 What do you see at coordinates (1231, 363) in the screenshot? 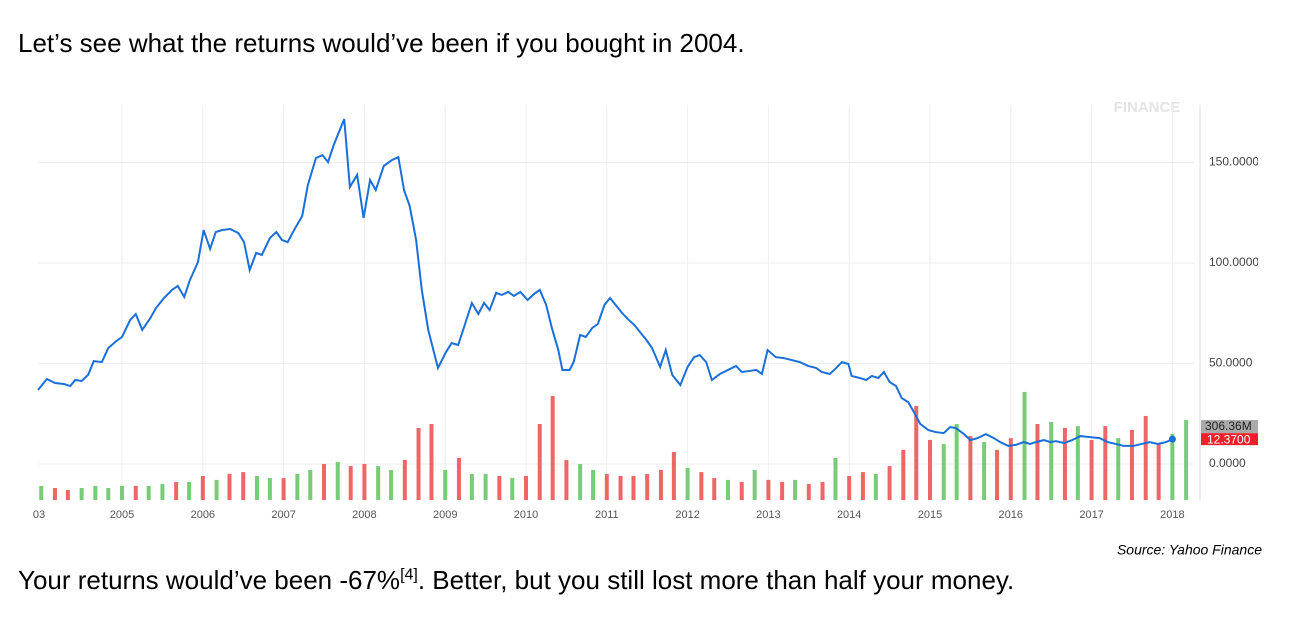
I see `y-tick-label: 50.0000` at bounding box center [1231, 363].